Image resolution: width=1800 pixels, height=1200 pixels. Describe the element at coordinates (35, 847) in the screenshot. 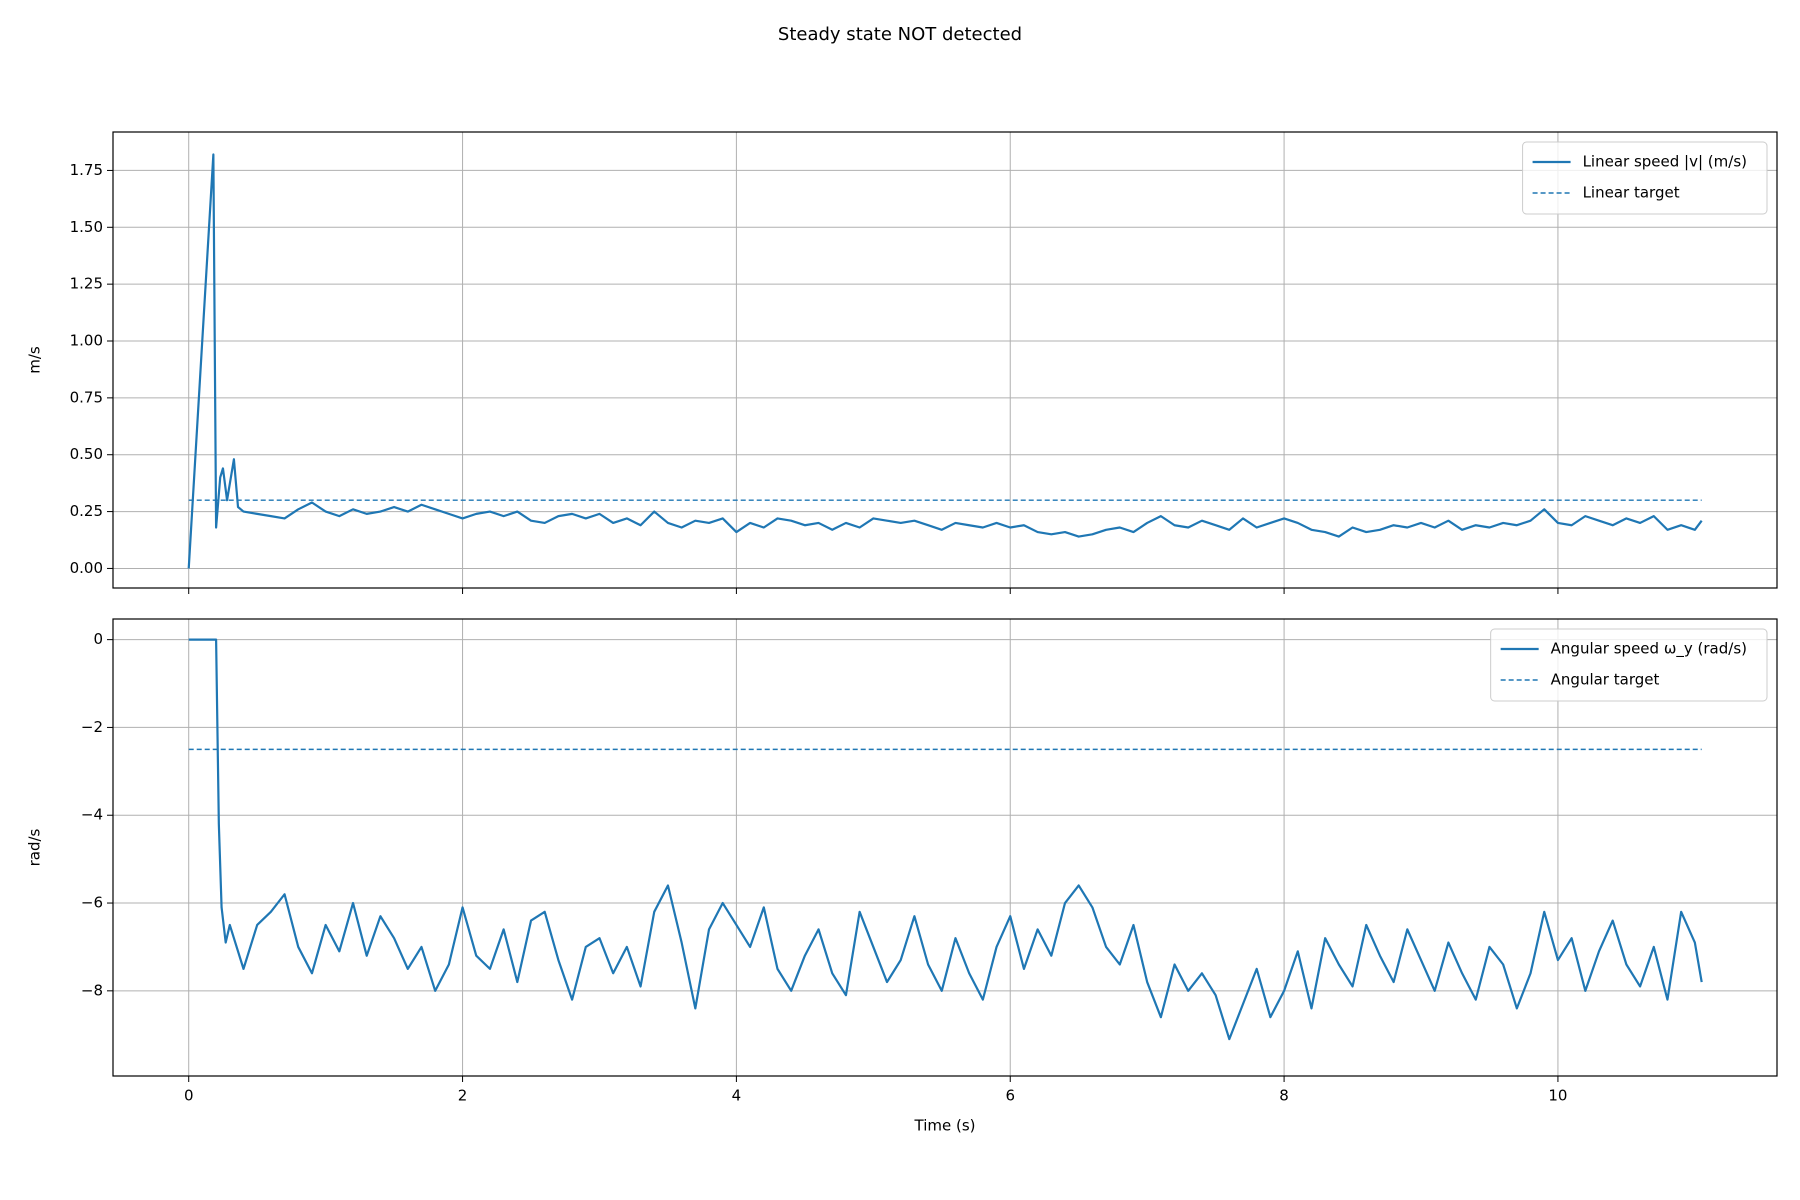

I see `y-axis-label: rad/s` at that location.